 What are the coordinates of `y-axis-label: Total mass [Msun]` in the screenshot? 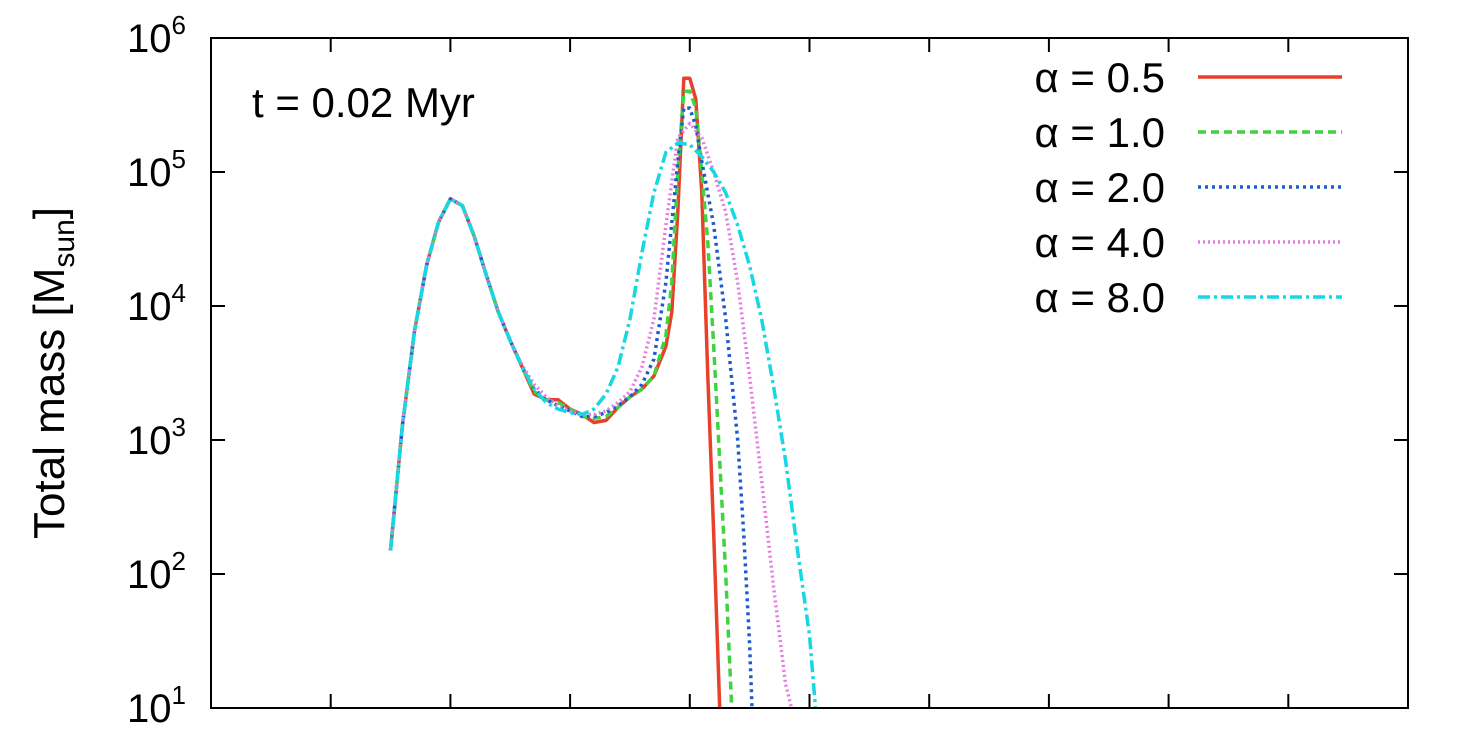 It's located at (53, 373).